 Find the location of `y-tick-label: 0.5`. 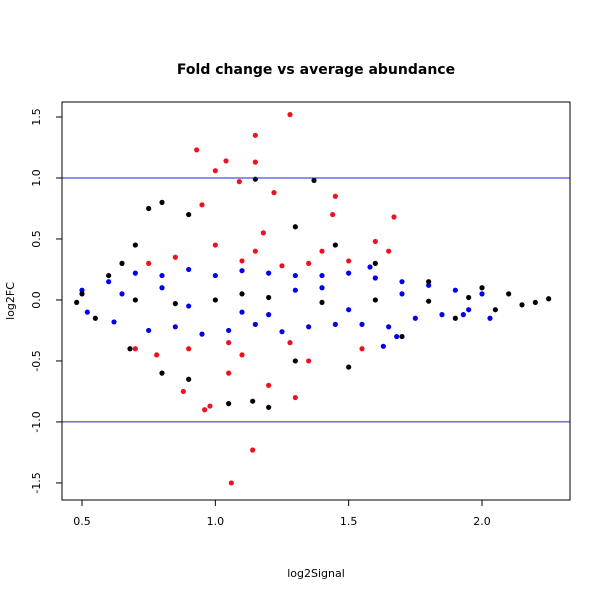

y-tick-label: 0.5 is located at coordinates (36, 239).